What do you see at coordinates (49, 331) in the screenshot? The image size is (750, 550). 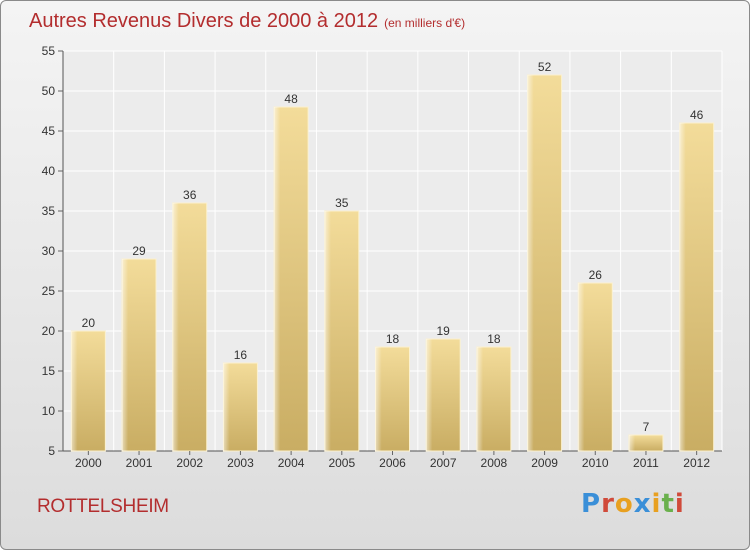 I see `y-tick-label: 20` at bounding box center [49, 331].